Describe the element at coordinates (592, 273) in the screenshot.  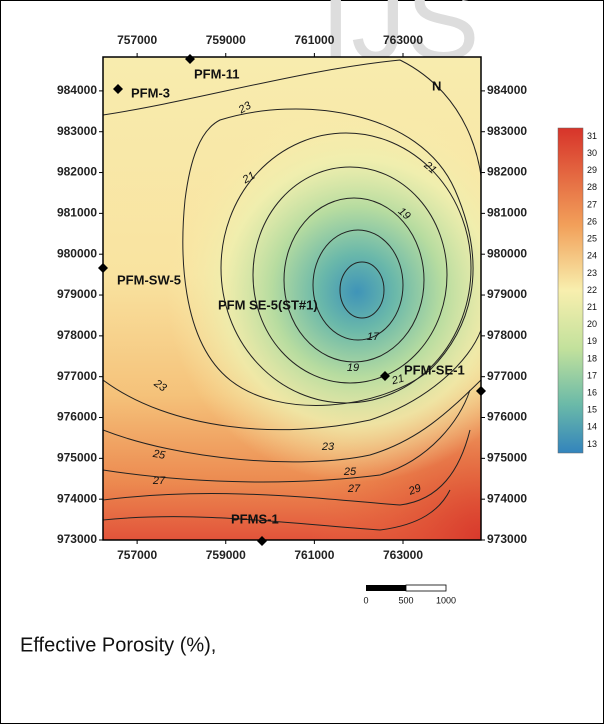
I see `colorbar-label: 23` at that location.